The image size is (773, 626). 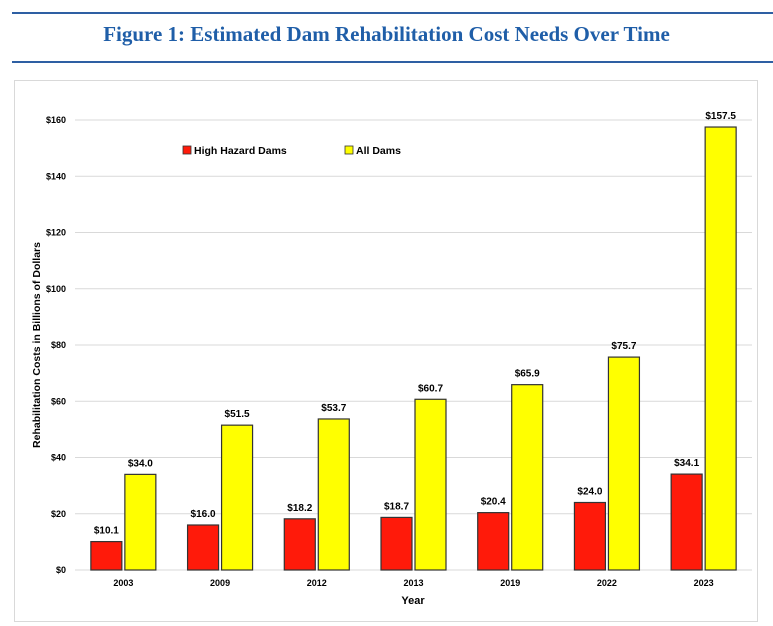 I want to click on data-label: $75.7, so click(x=623, y=346).